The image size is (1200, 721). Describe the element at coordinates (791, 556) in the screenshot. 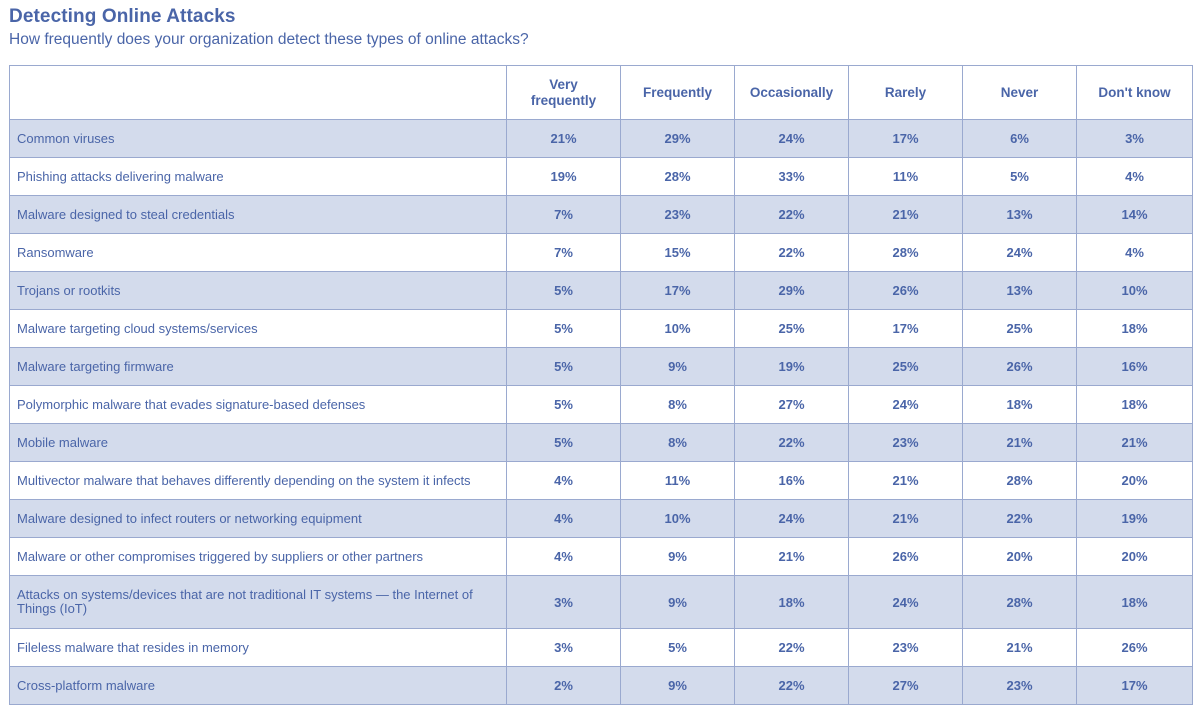

I see `cell-occasionally: 21%` at that location.